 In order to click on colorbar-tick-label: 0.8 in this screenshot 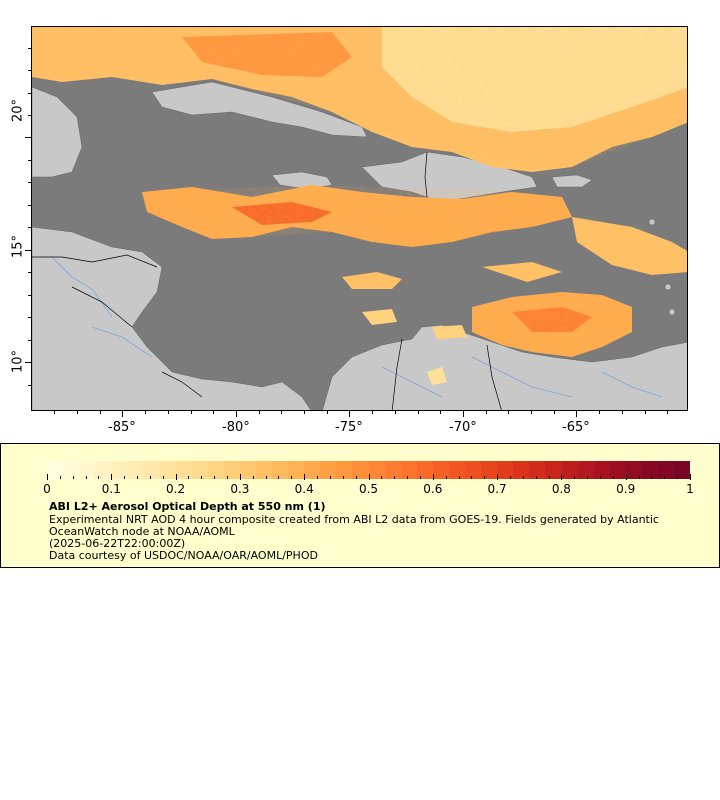, I will do `click(561, 489)`.